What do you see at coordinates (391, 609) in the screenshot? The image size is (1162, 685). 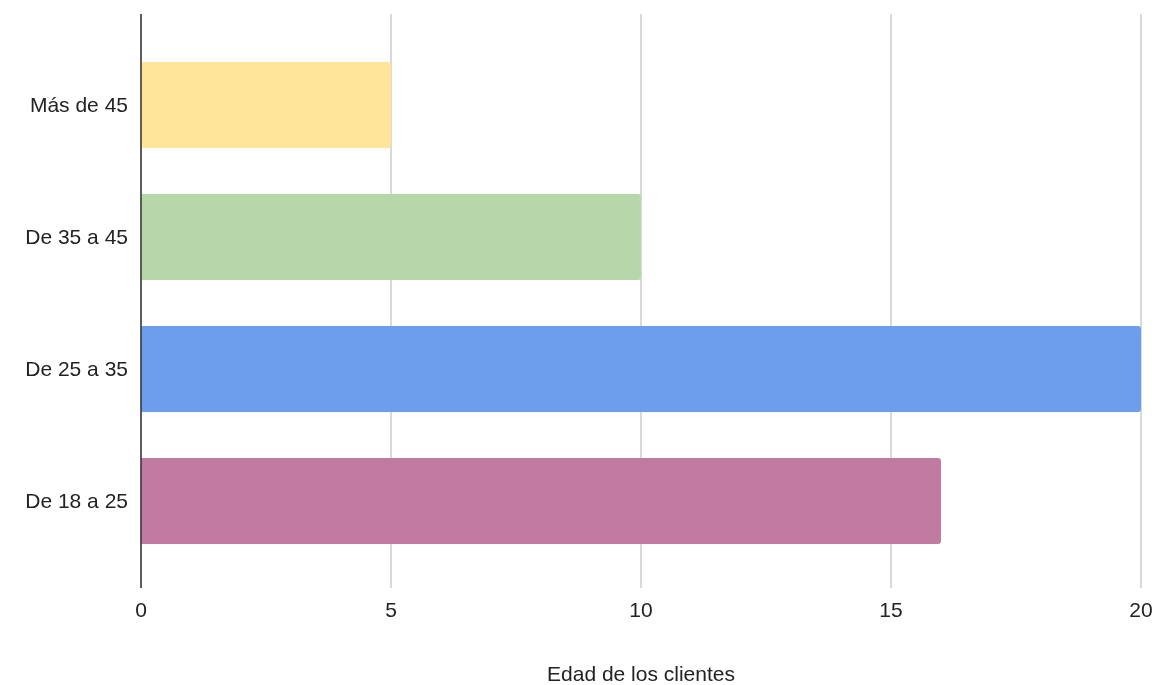 I see `x-tick-label: 5` at bounding box center [391, 609].